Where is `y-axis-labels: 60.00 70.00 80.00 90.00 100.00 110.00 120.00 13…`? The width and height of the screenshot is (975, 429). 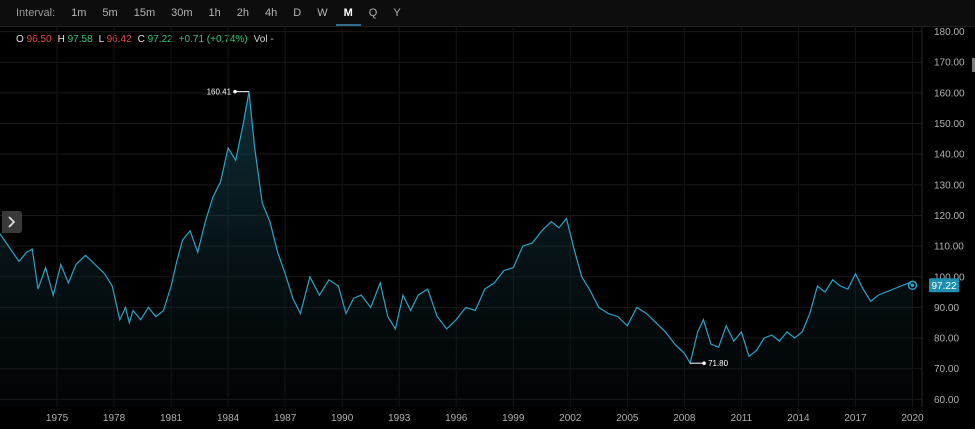
y-axis-labels: 60.00 70.00 80.00 90.00 100.00 110.00 120.00 13… is located at coordinates (949, 216).